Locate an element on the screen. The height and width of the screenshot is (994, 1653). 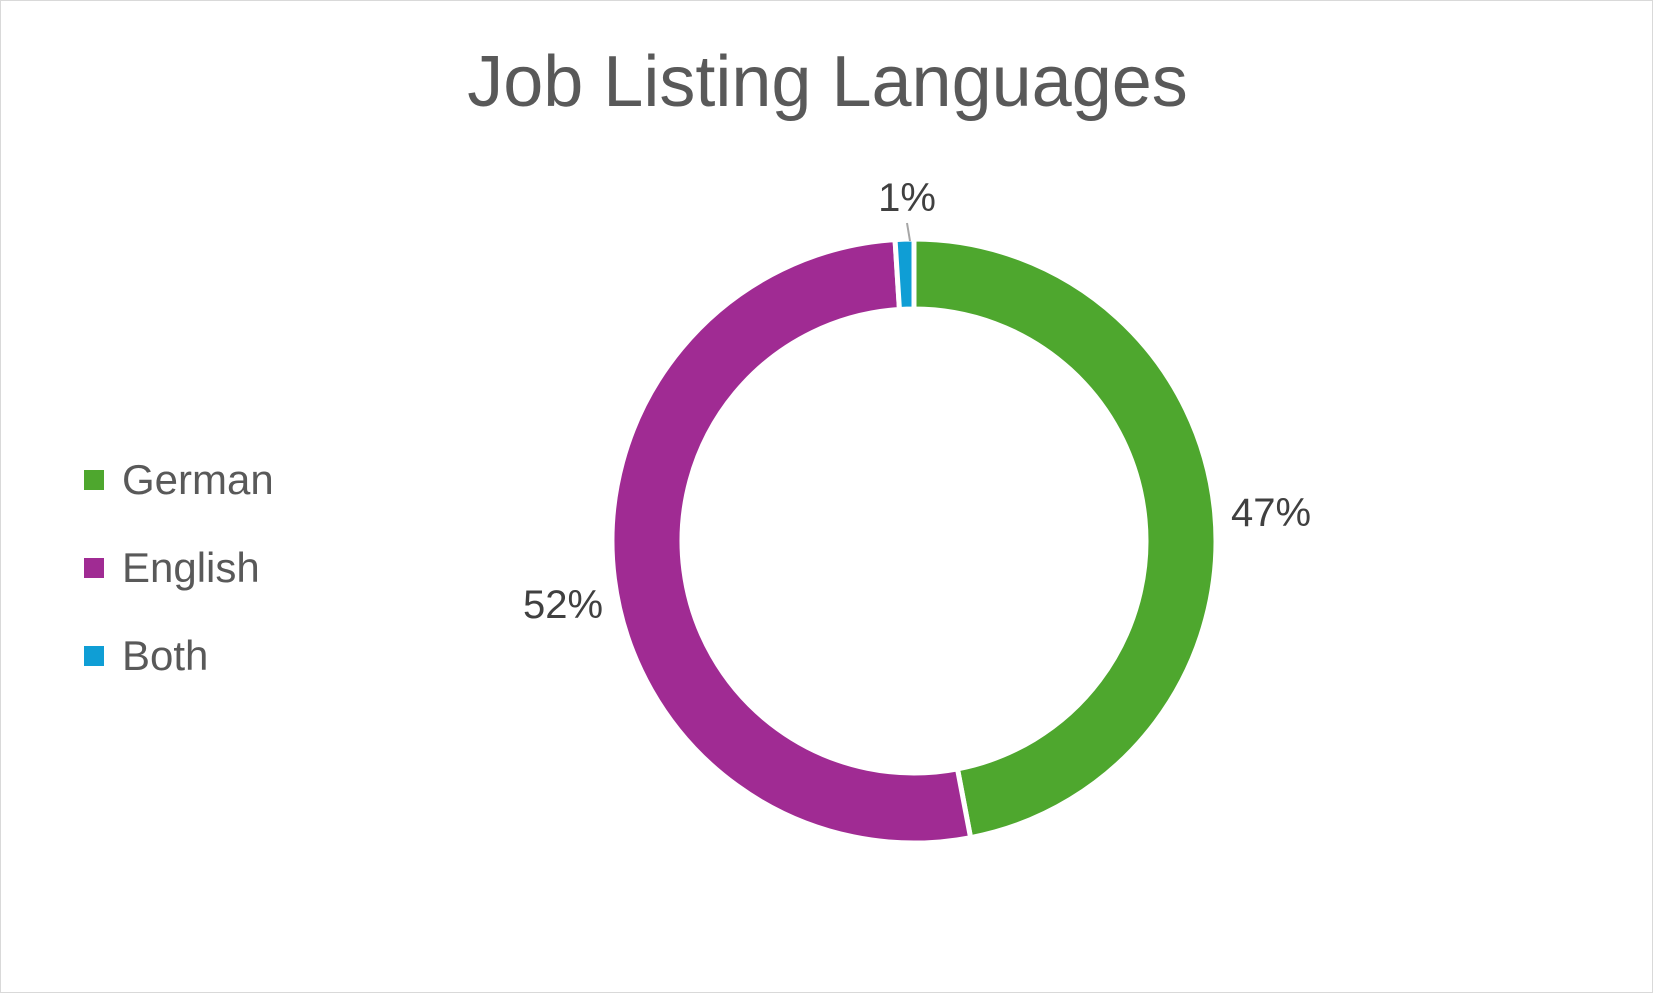
donut-slice-english is located at coordinates (791, 541).